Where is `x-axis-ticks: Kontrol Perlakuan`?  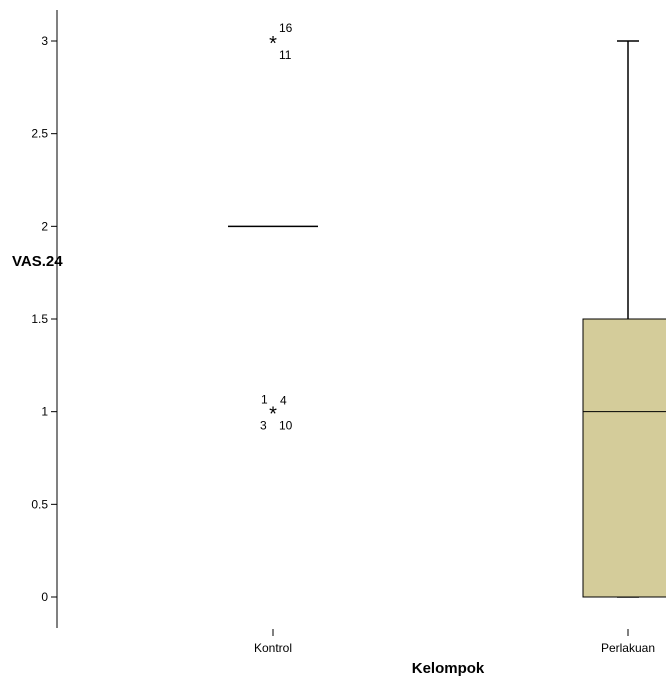
x-axis-ticks: Kontrol Perlakuan is located at coordinates (454, 642).